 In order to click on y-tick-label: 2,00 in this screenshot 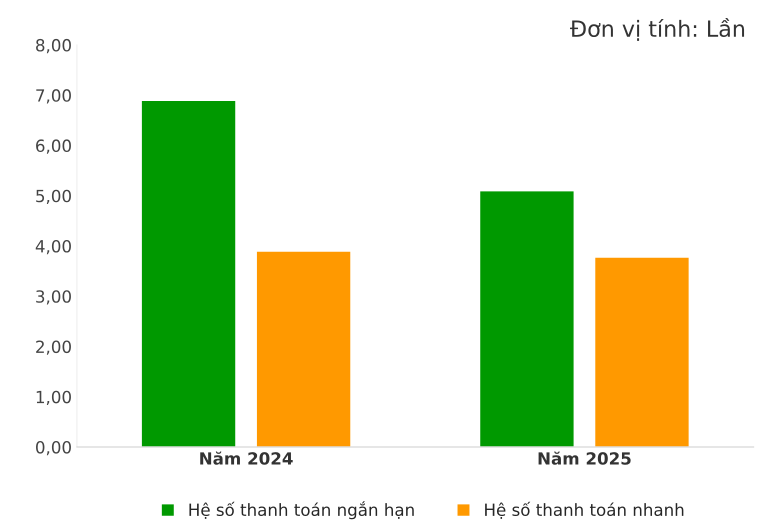, I will do `click(53, 347)`.